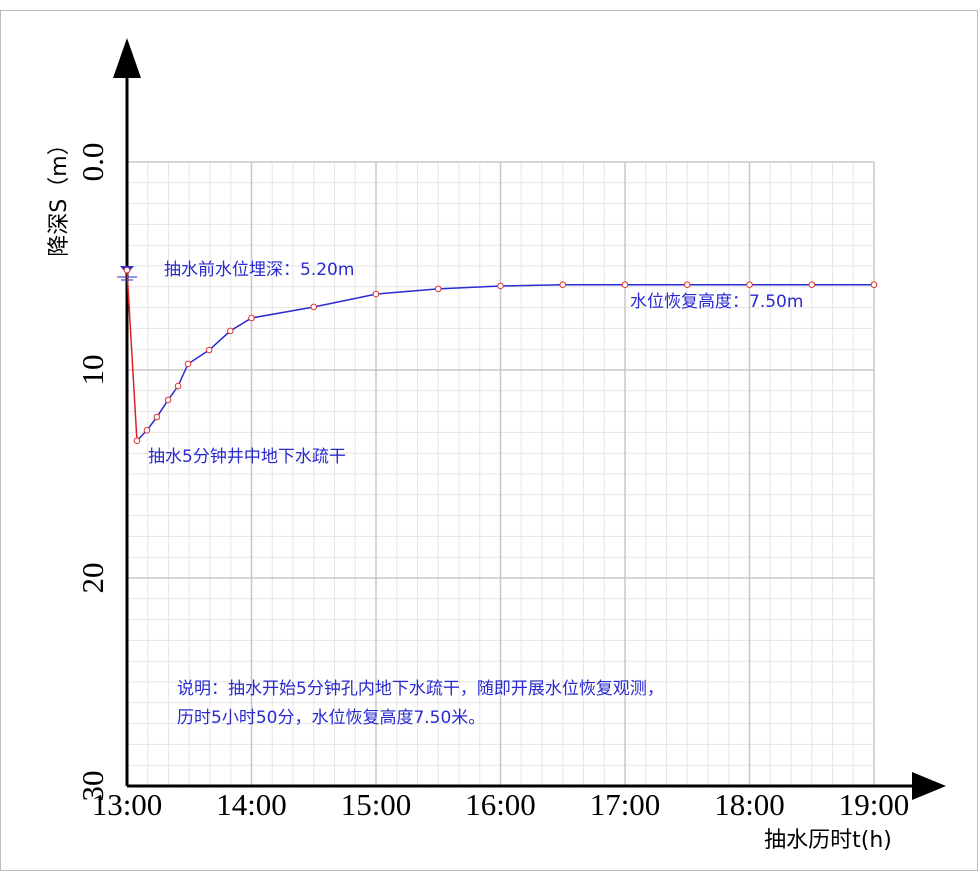 The image size is (979, 872). Describe the element at coordinates (828, 840) in the screenshot. I see `x-axis-label: 抽水历时t(h)` at that location.